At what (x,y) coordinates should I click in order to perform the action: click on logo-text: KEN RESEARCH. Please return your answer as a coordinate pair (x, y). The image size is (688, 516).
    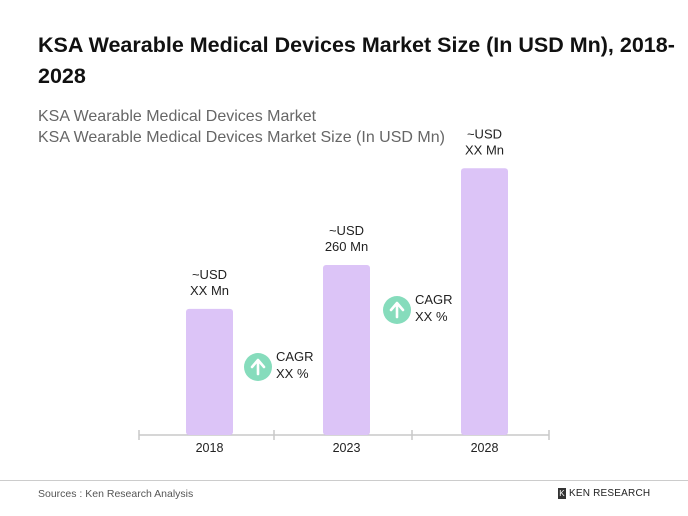
    Looking at the image, I should click on (610, 493).